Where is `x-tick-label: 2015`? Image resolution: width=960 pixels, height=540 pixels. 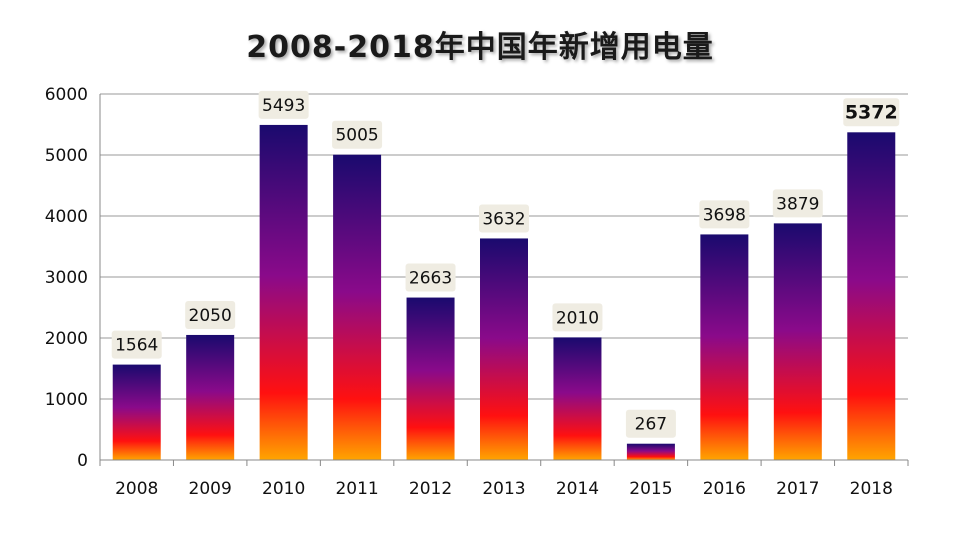 x-tick-label: 2015 is located at coordinates (650, 489).